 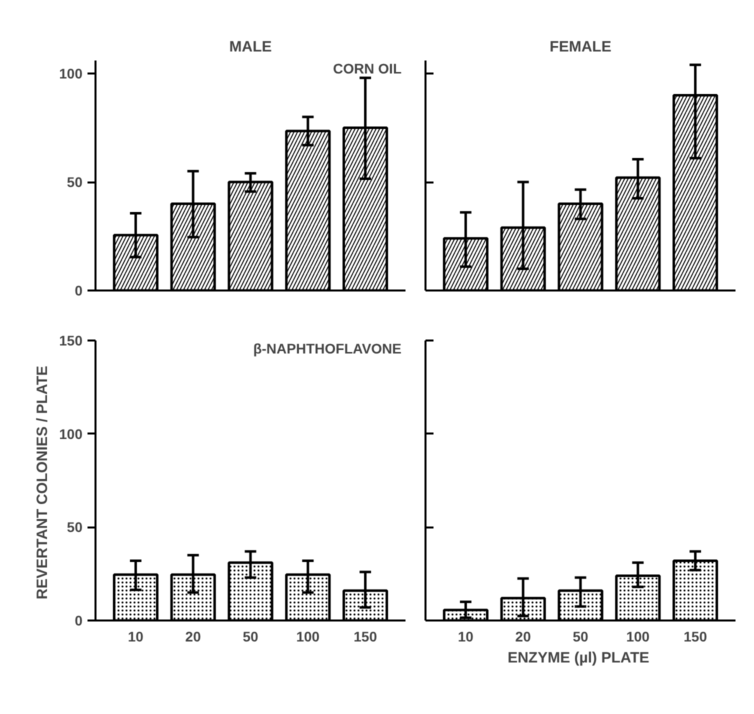 What do you see at coordinates (367, 68) in the screenshot?
I see `annotation: CORN OIL` at bounding box center [367, 68].